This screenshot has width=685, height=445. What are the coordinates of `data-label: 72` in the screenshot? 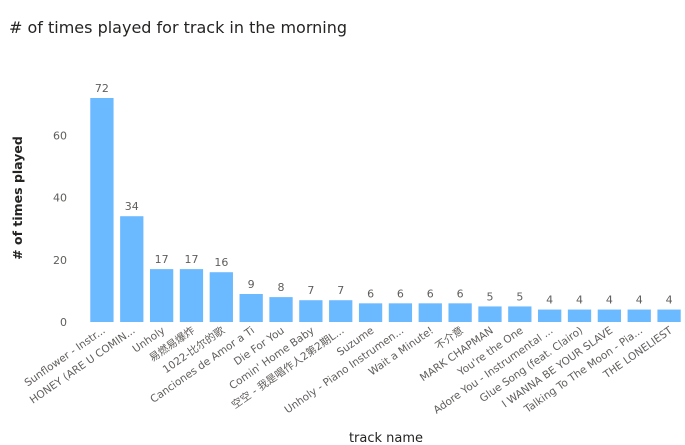 It's located at (102, 88).